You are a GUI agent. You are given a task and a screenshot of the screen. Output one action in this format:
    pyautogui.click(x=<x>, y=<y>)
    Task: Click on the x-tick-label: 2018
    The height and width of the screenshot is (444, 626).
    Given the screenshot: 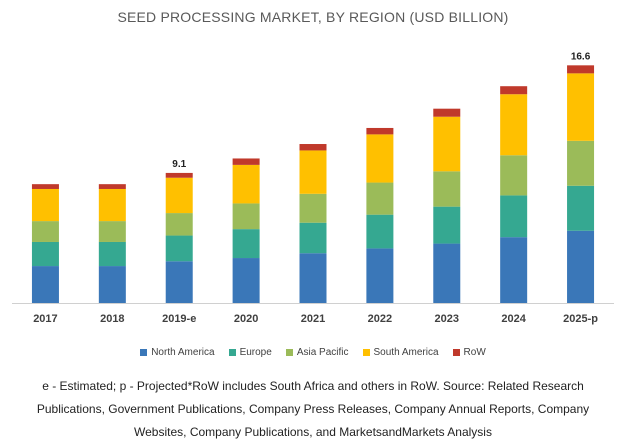 What is the action you would take?
    pyautogui.click(x=112, y=319)
    